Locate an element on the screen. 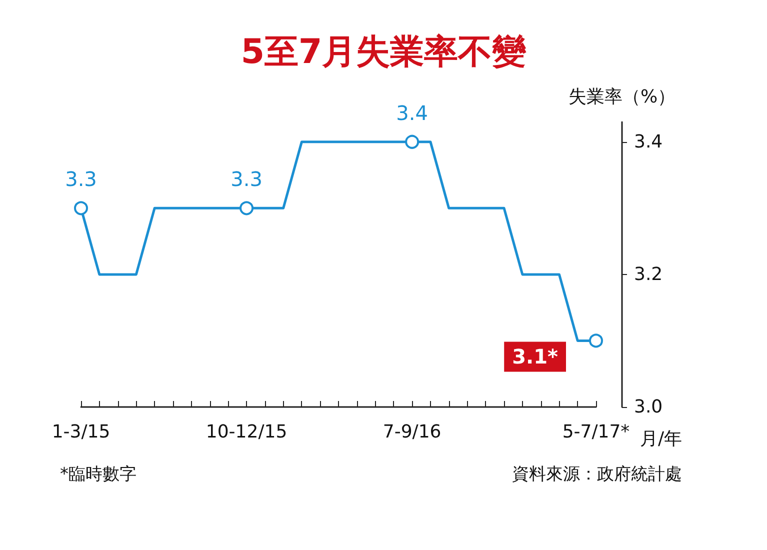  y-axis-title: 失業率（%） is located at coordinates (622, 97).